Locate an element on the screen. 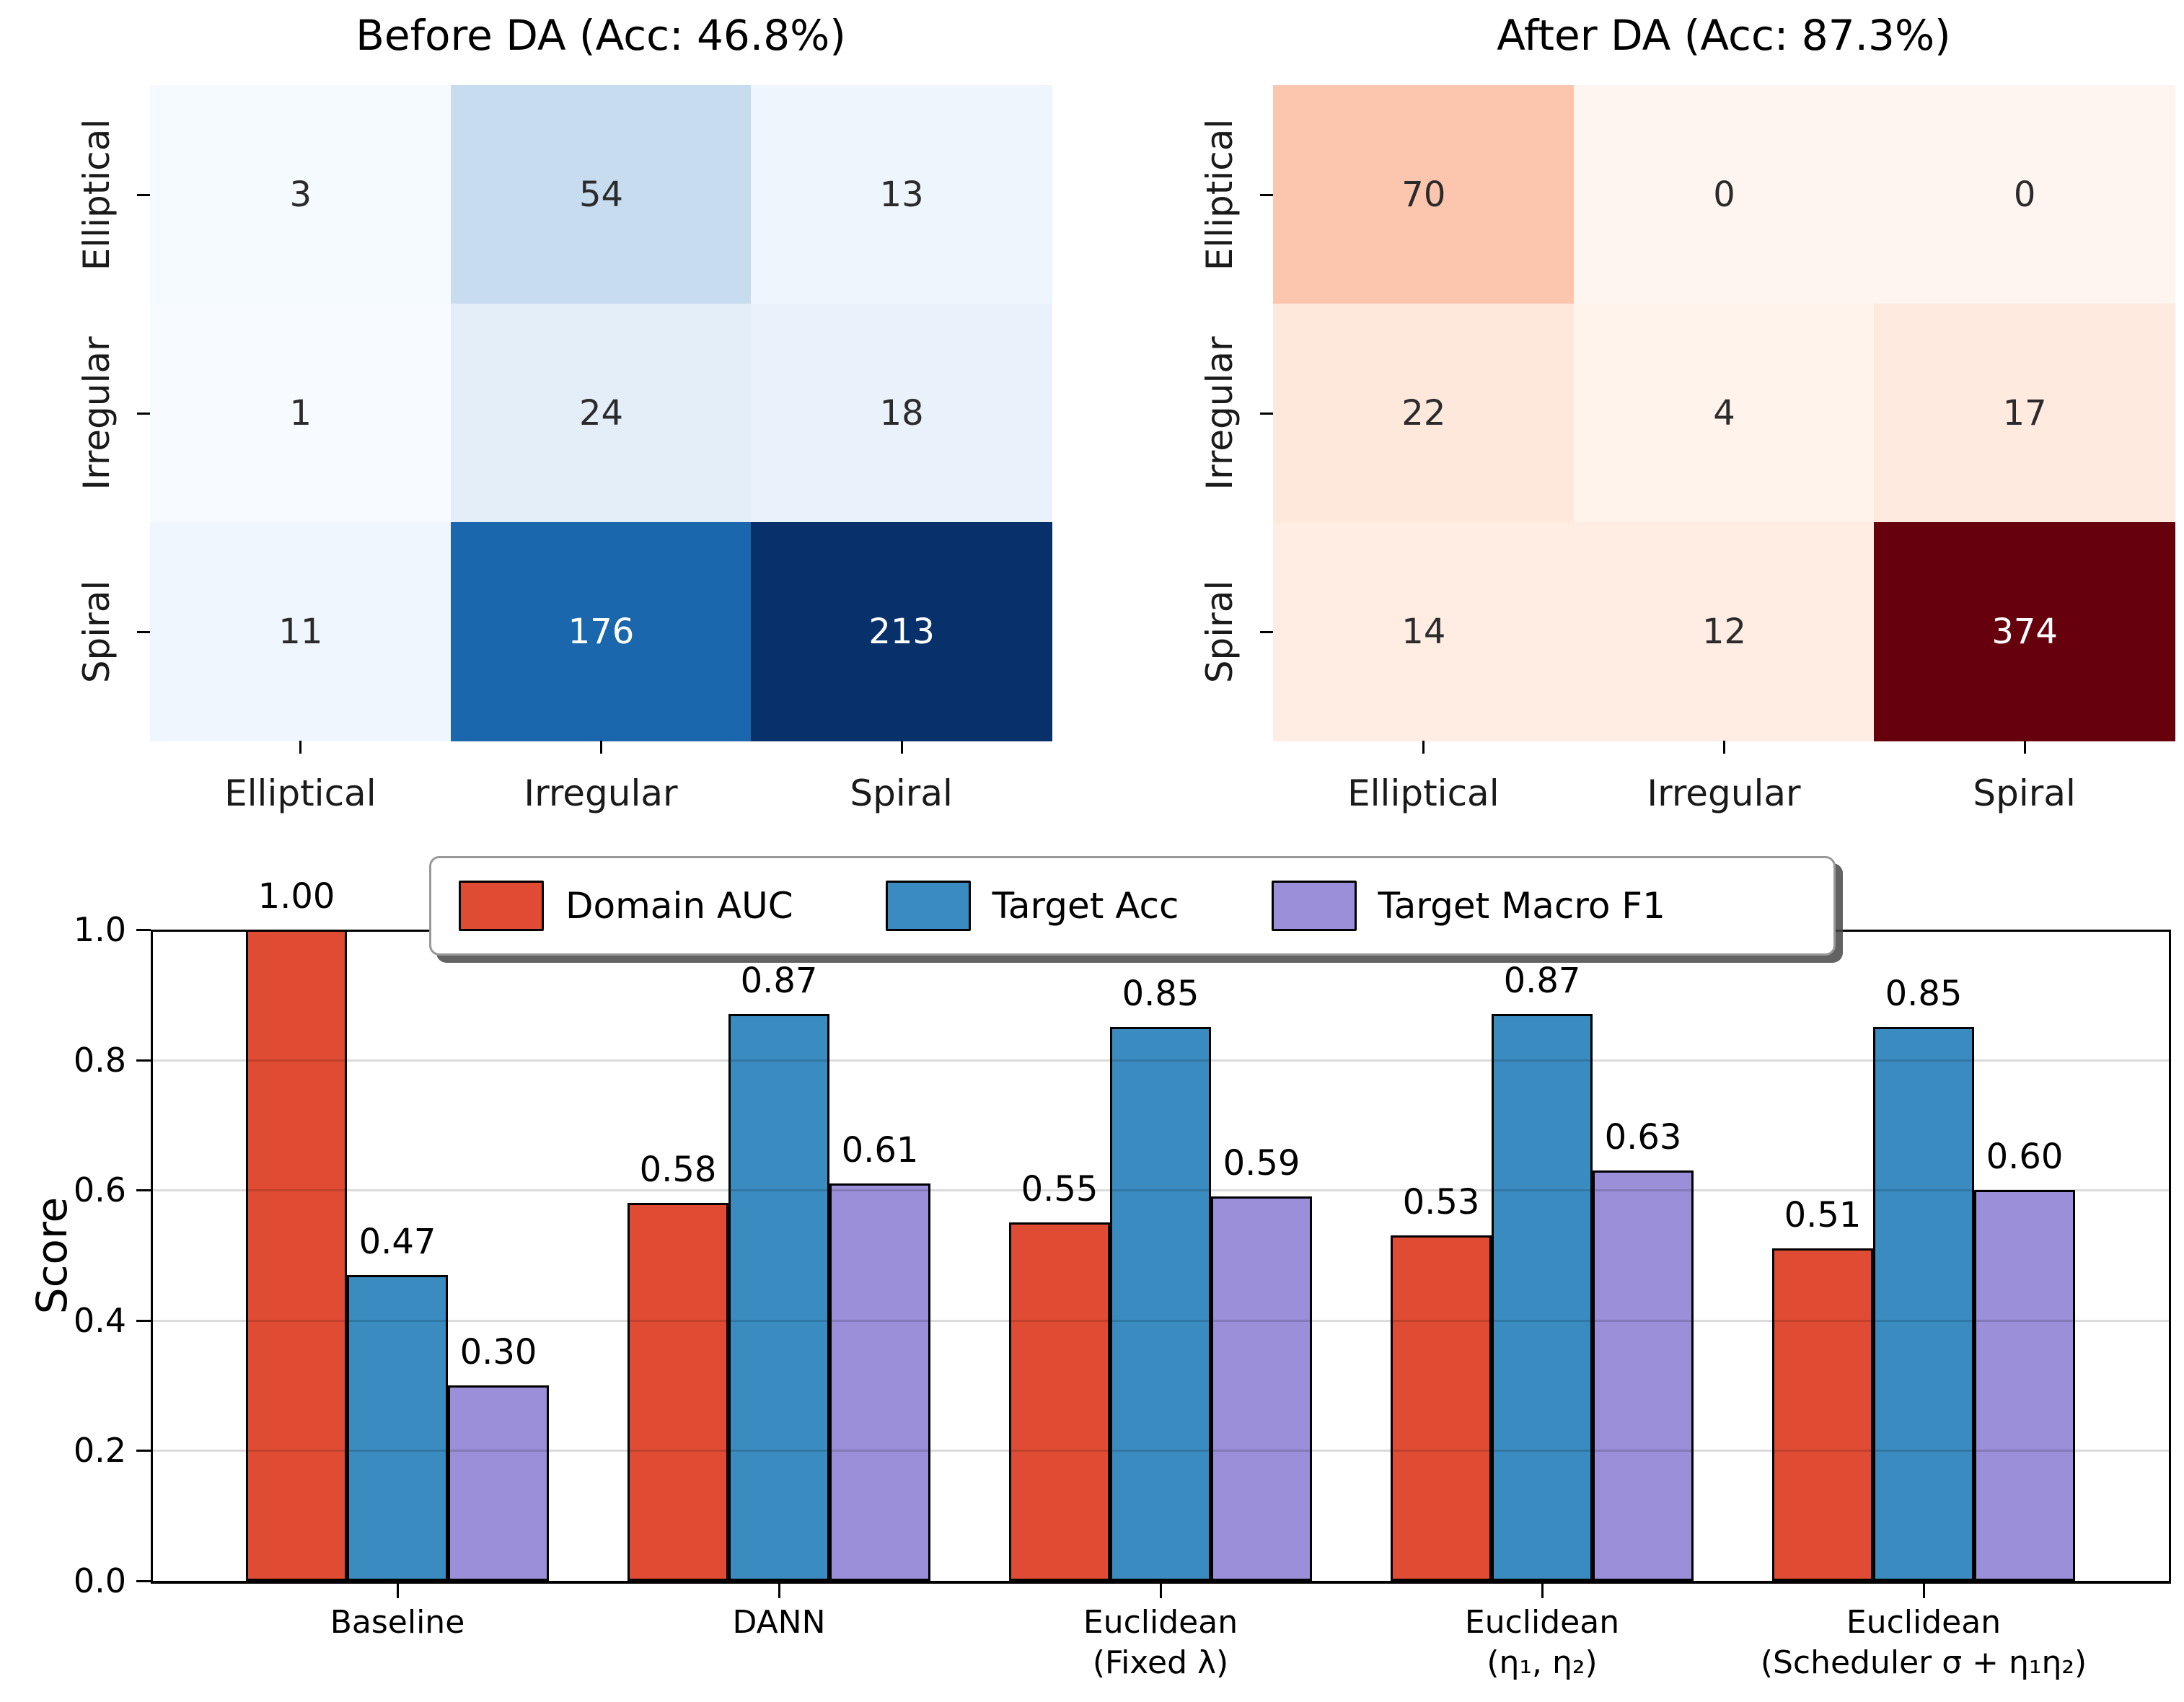 The image size is (2184, 1702). y-tick-label: 0.6 is located at coordinates (99, 1190).